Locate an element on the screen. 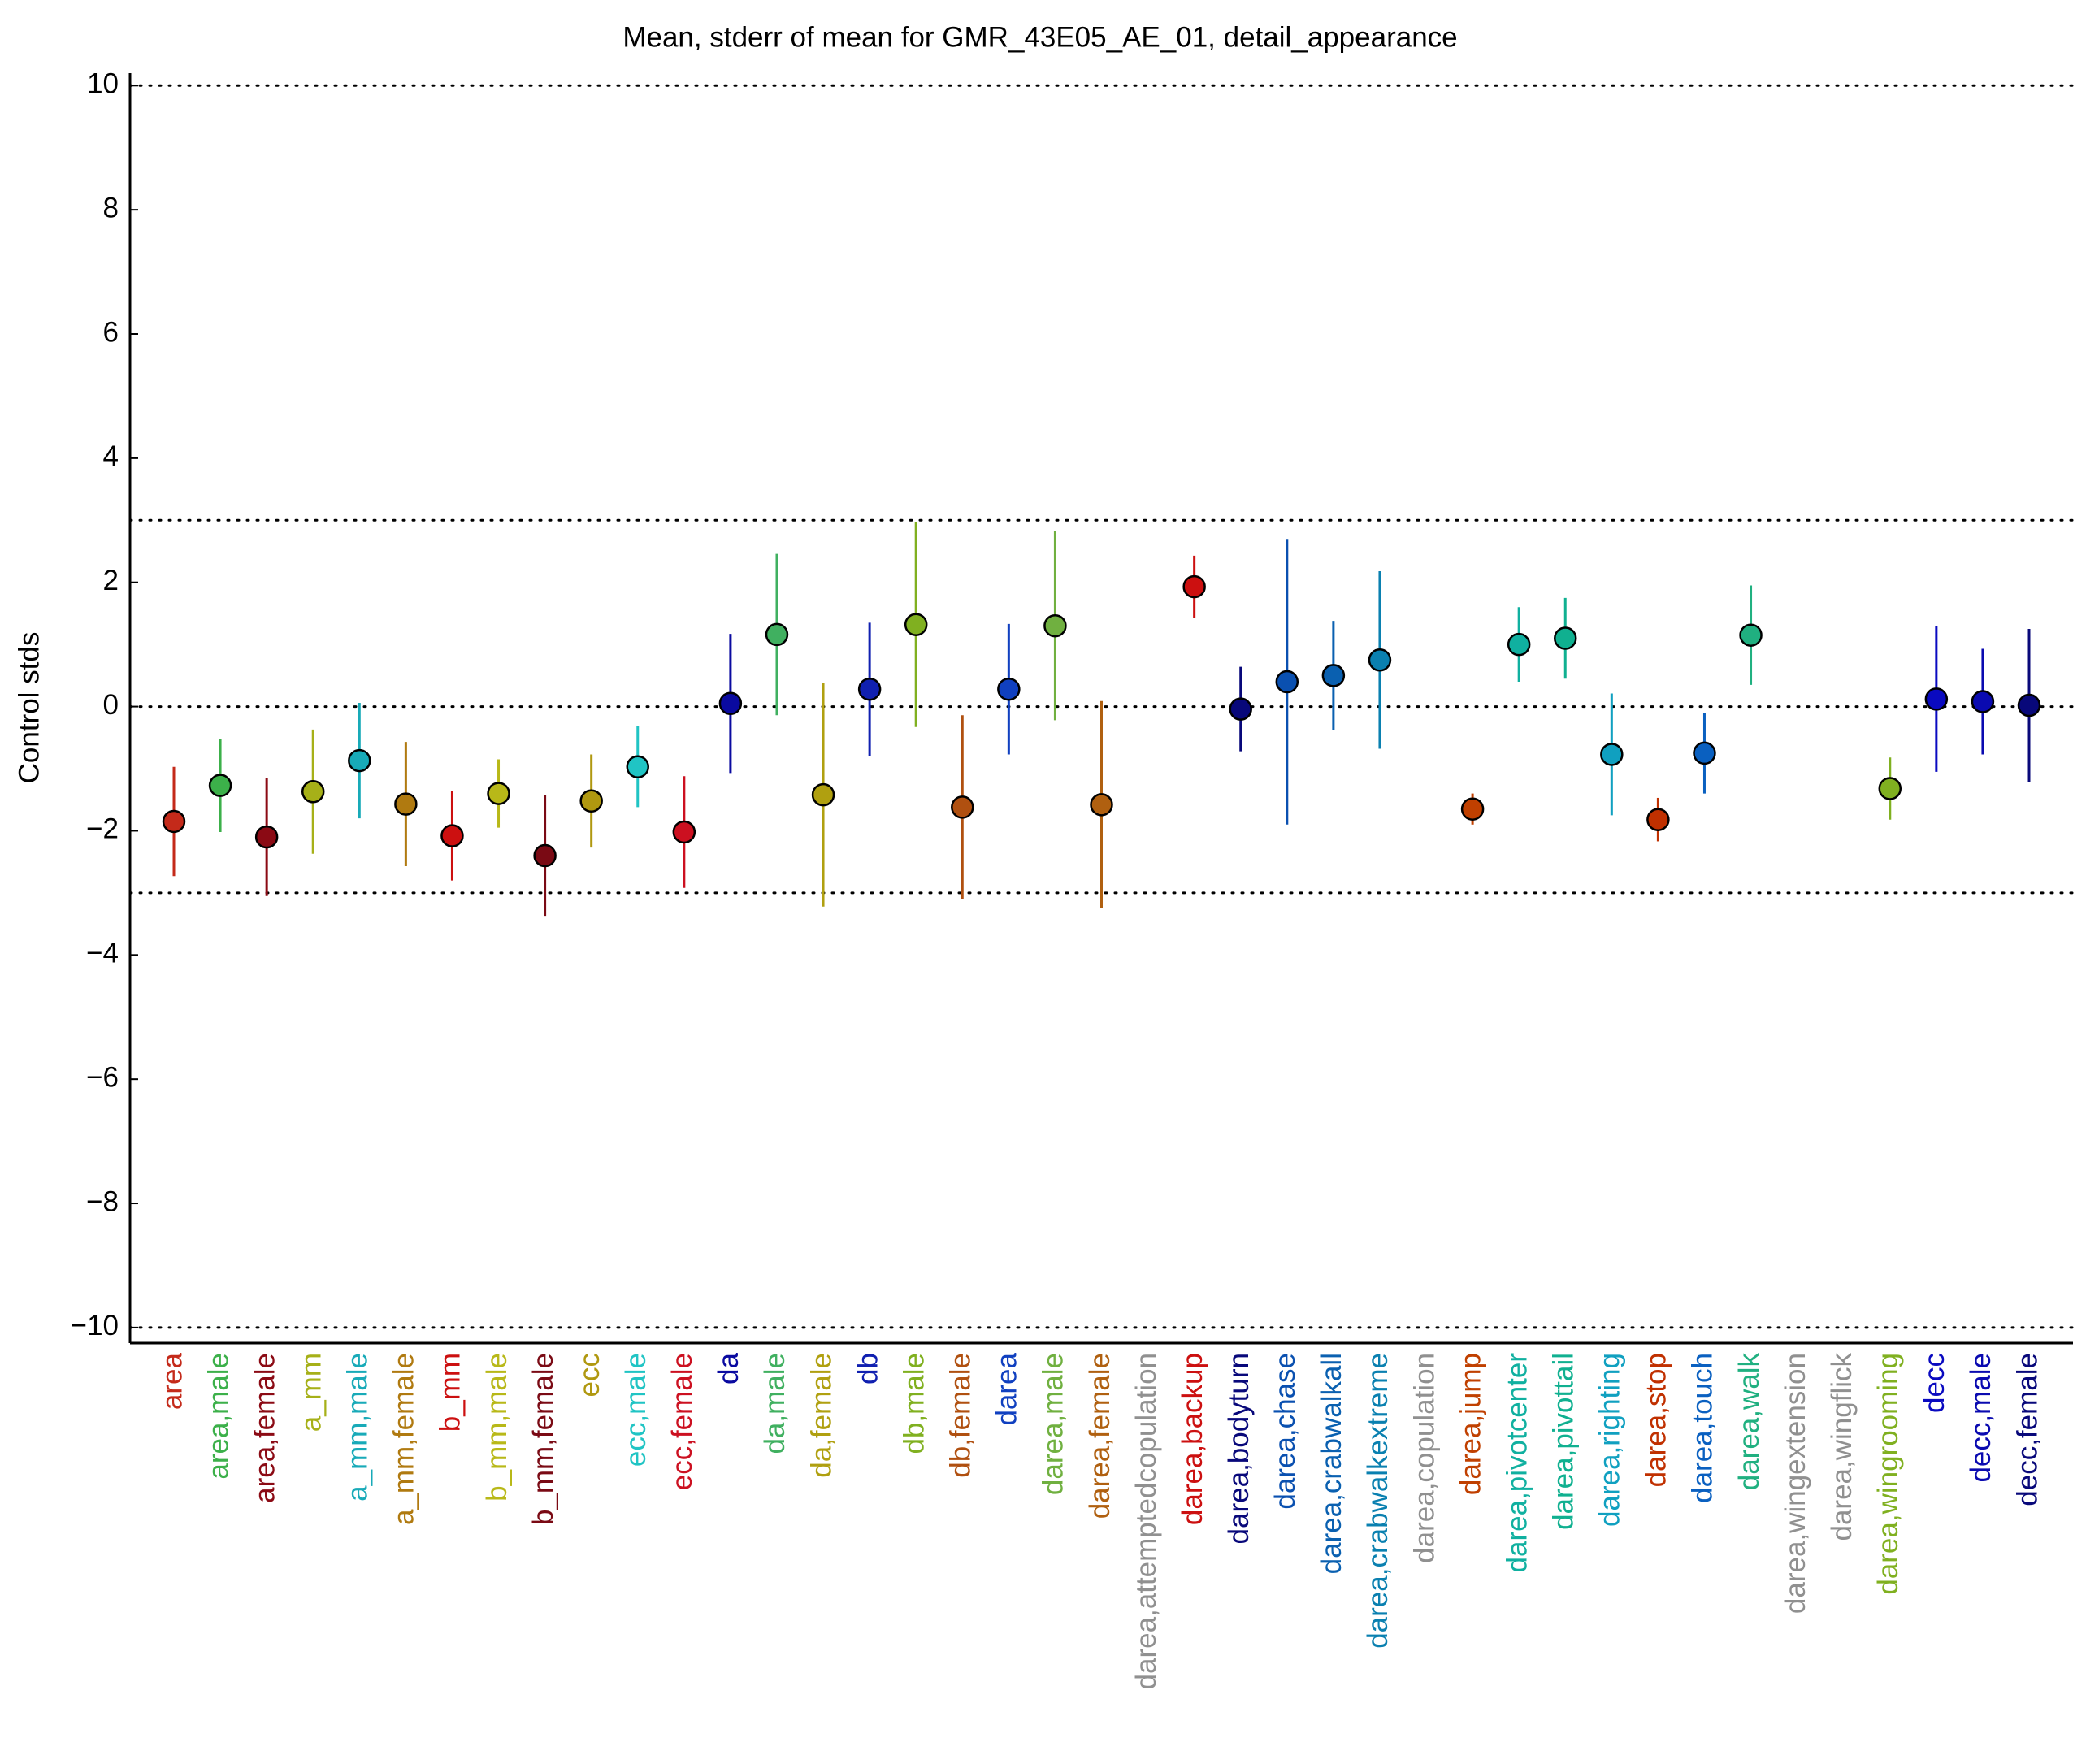 The image size is (2086, 1764). y-tick-label: −8 is located at coordinates (102, 1201).